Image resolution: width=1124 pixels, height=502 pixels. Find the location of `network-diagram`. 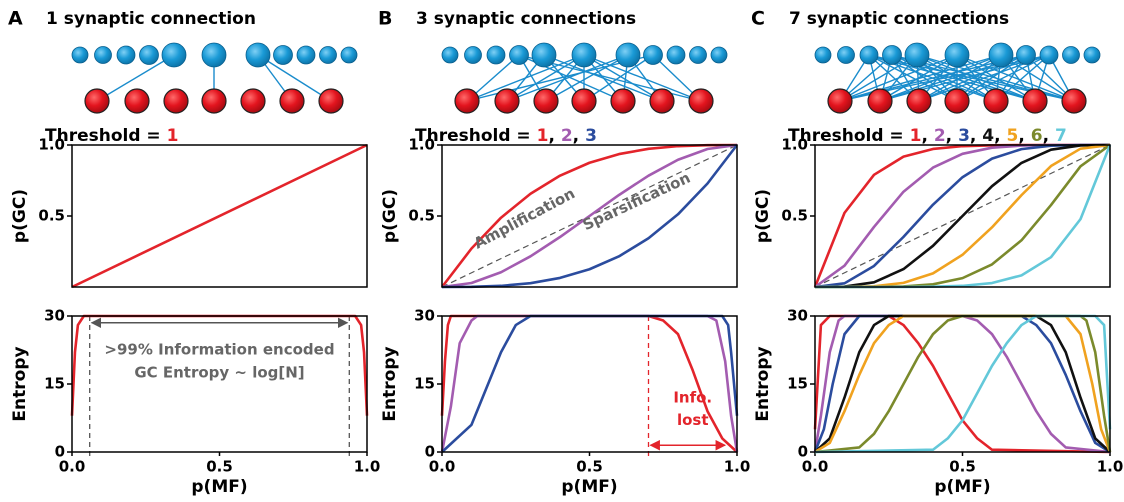

network-diagram is located at coordinates (957, 78).